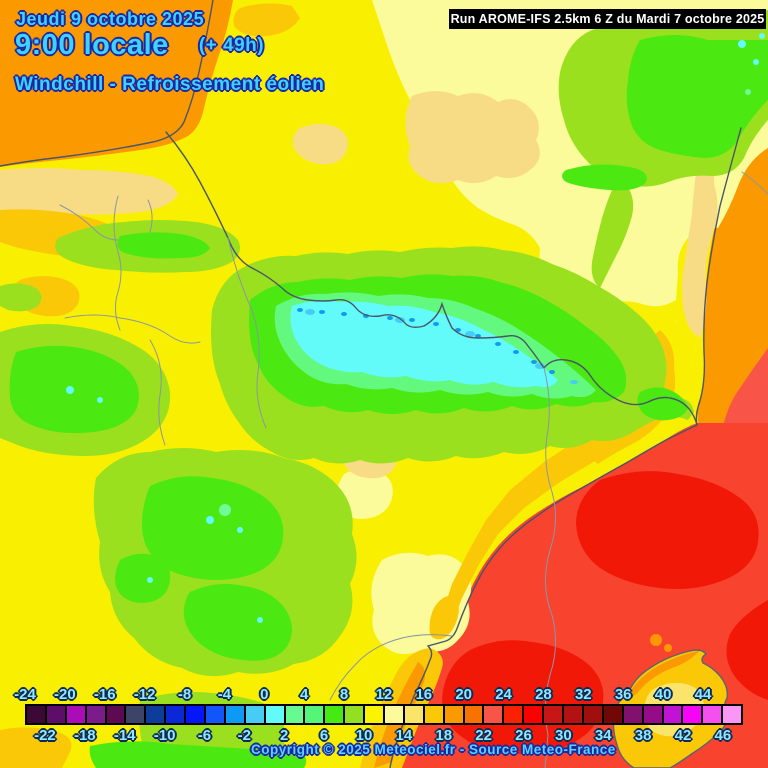  I want to click on forecast-time: 9:00 locale (+ 49h), so click(139, 45).